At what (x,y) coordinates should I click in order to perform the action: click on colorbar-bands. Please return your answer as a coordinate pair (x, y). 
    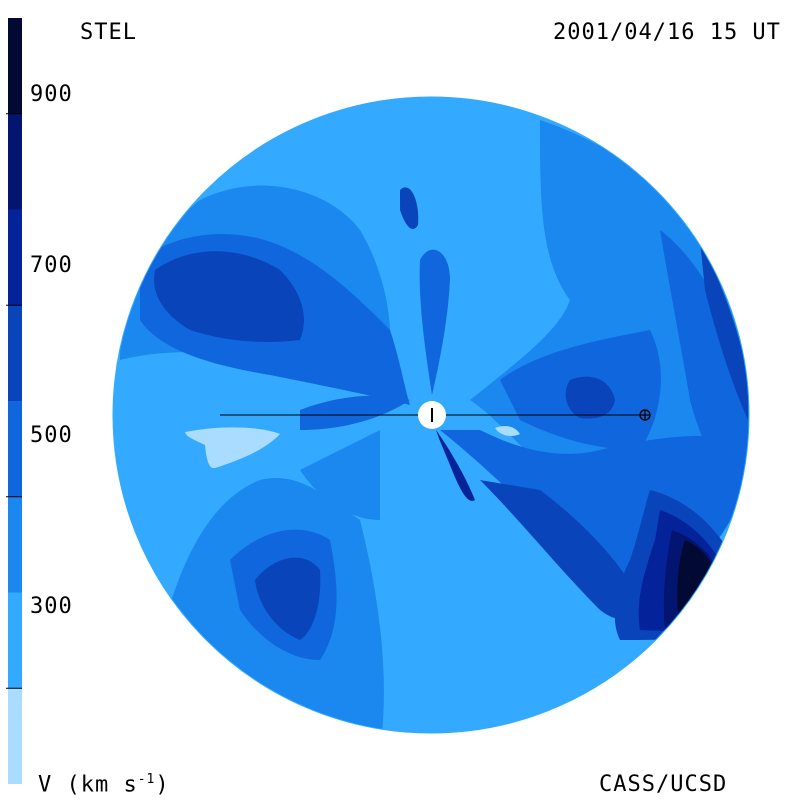
    Looking at the image, I should click on (15, 401).